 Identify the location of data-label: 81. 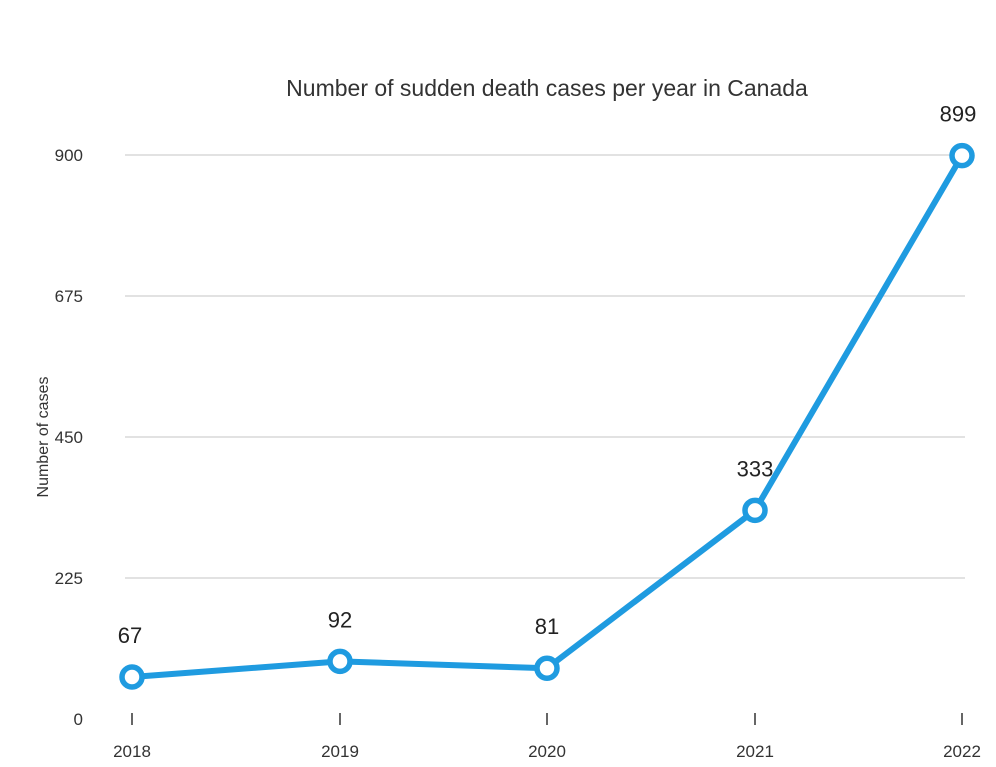
(547, 626).